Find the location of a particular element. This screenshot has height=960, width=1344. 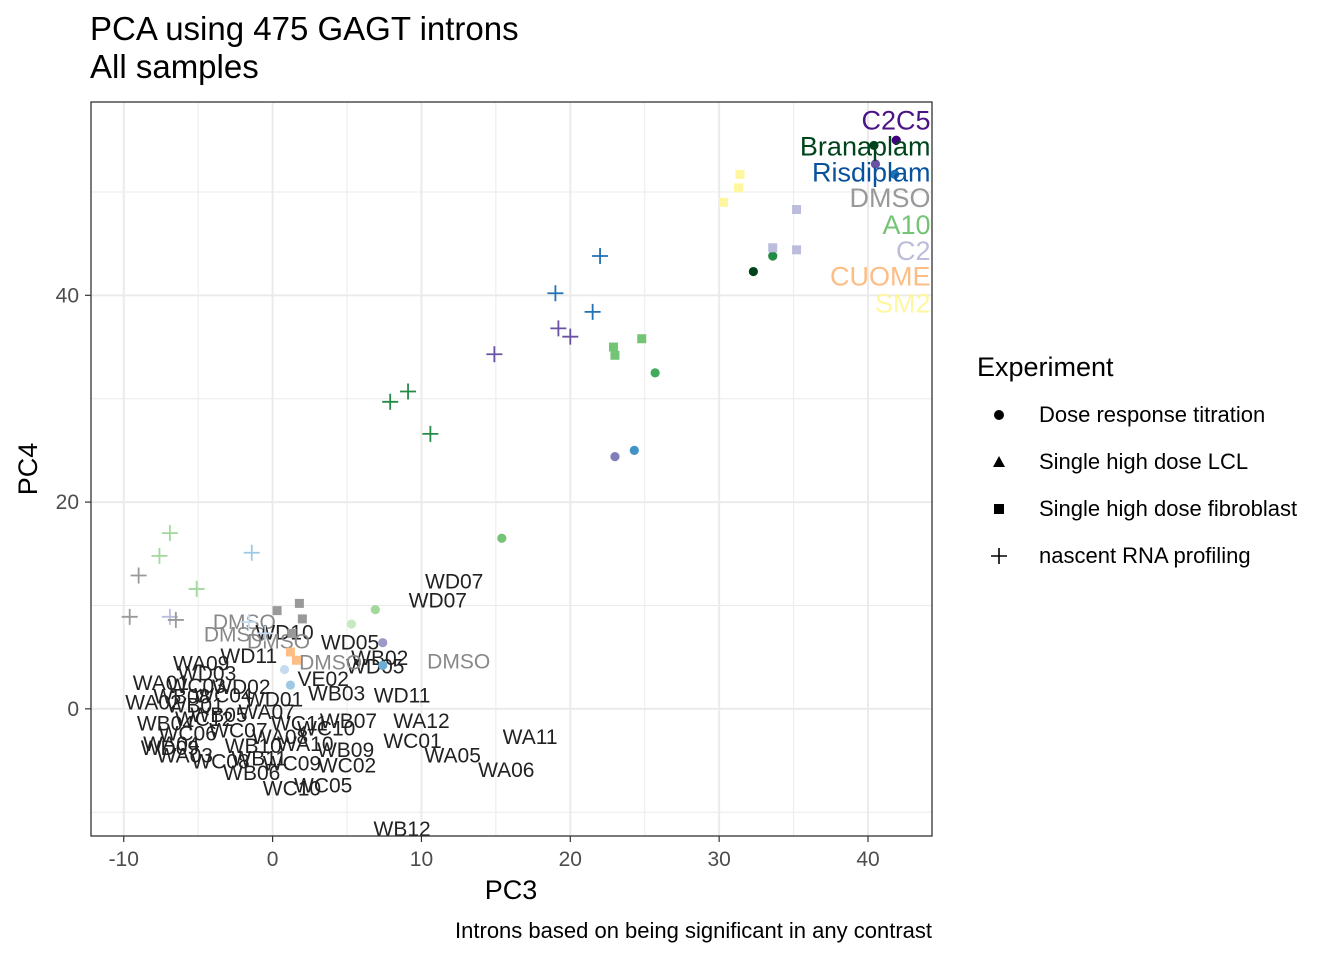

sample-label: WB01 is located at coordinates (195, 706).